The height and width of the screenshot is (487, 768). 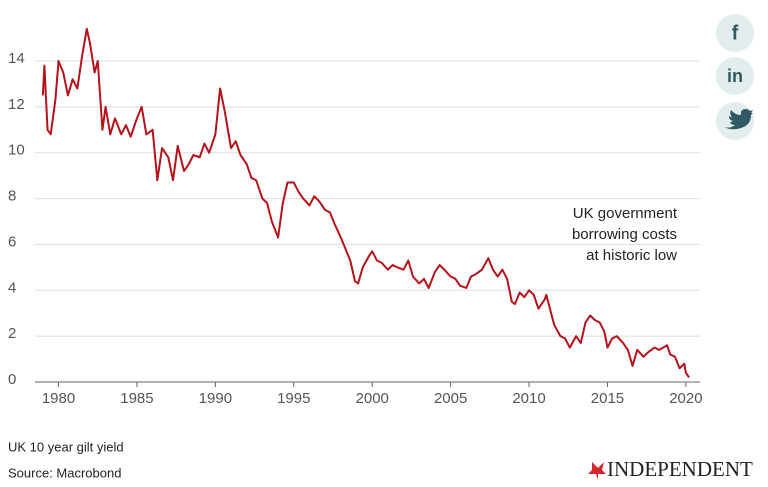 I want to click on x-tick-label: 1995, so click(x=293, y=398).